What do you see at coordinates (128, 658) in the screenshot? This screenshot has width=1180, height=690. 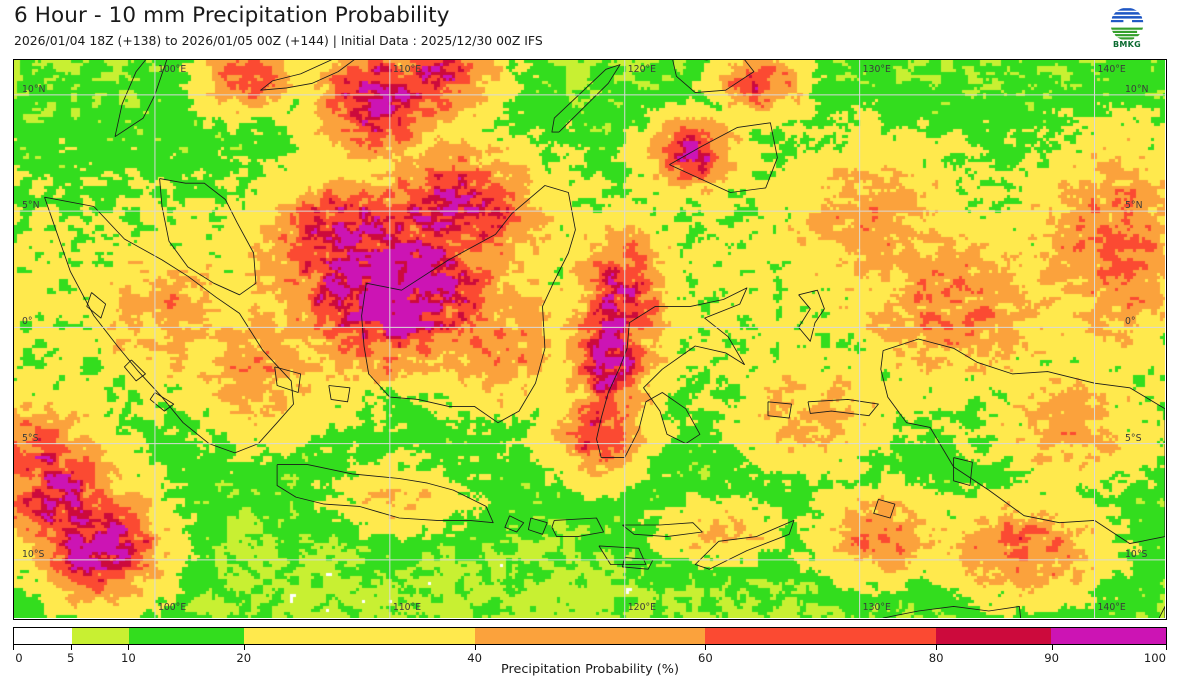 I see `colorbar-tick-label: 10` at bounding box center [128, 658].